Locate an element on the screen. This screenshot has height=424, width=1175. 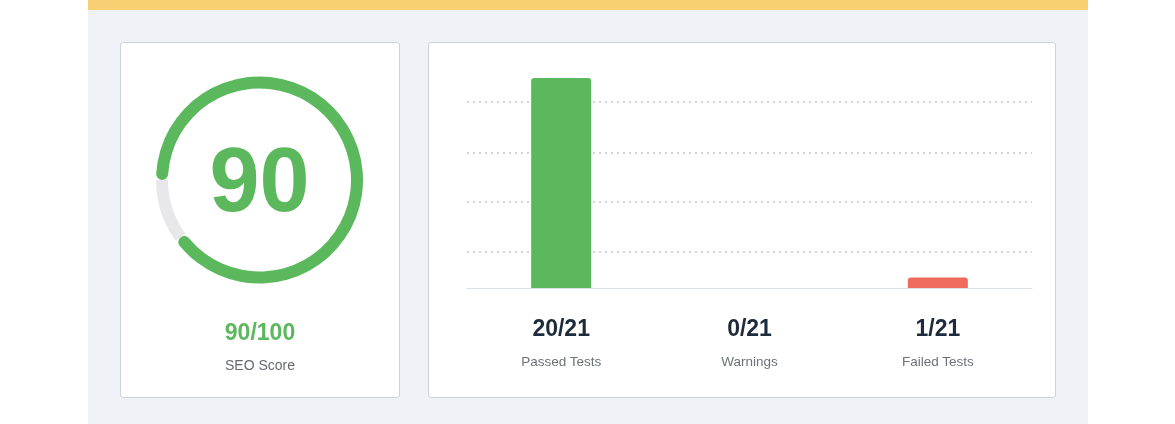
x-tick-label: Passed Tests is located at coordinates (561, 361).